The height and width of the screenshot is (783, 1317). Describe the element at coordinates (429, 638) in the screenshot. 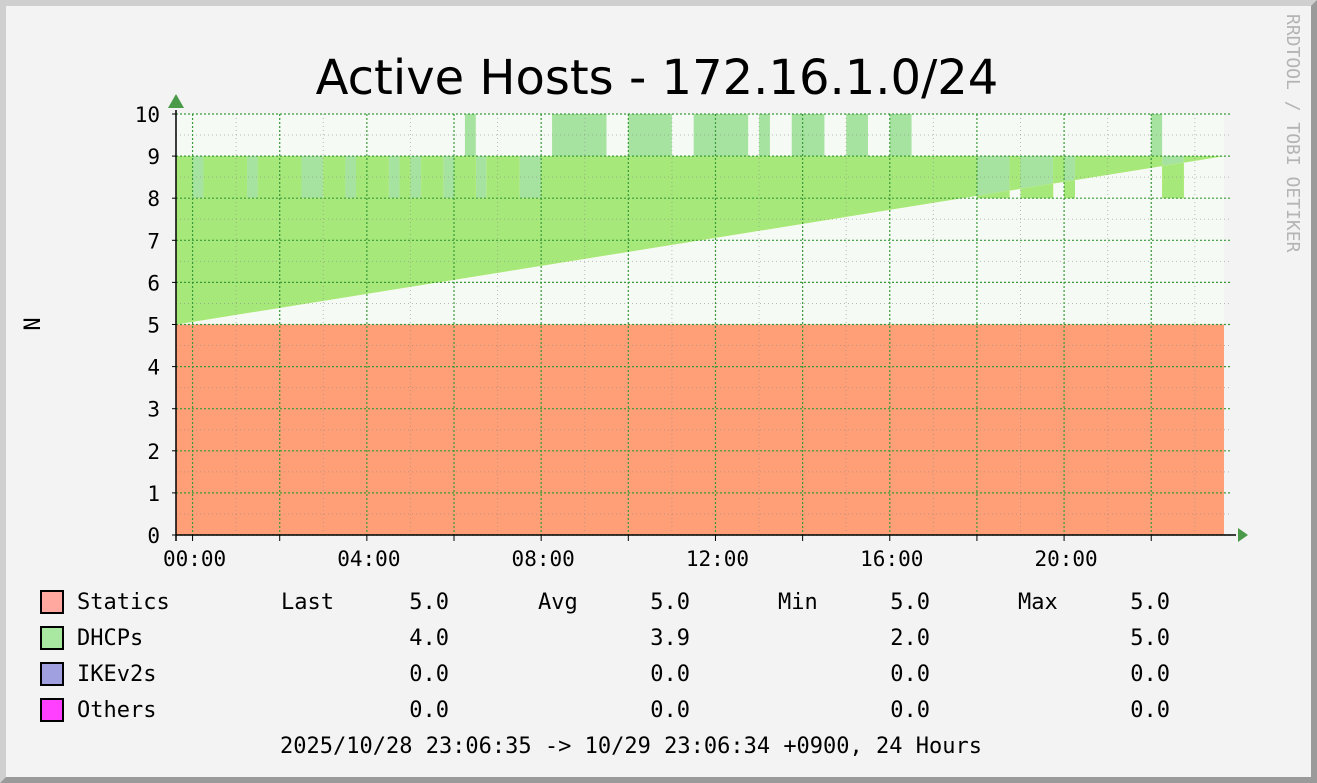

I see `legend-value-last: 4.0` at that location.